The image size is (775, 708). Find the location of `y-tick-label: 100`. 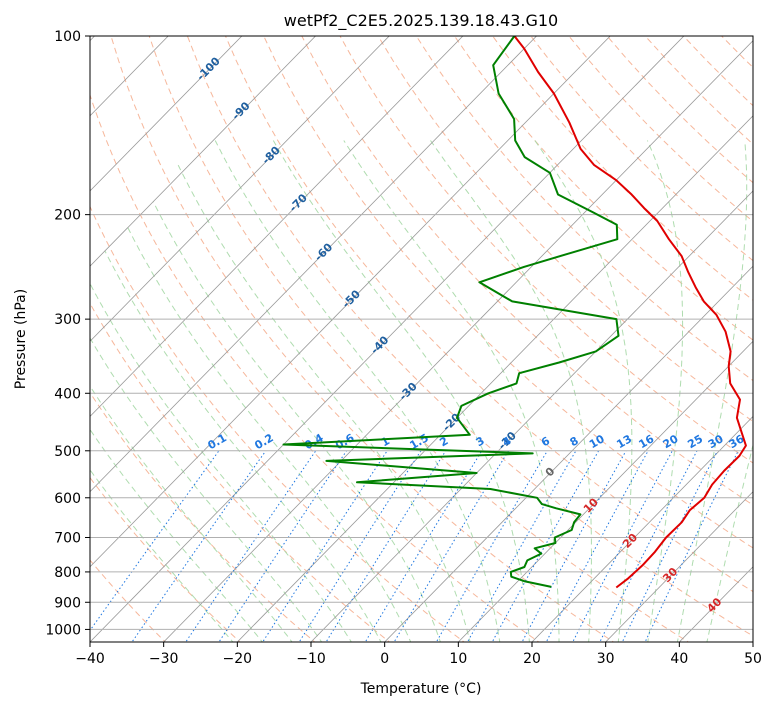

y-tick-label: 100 is located at coordinates (67, 37).